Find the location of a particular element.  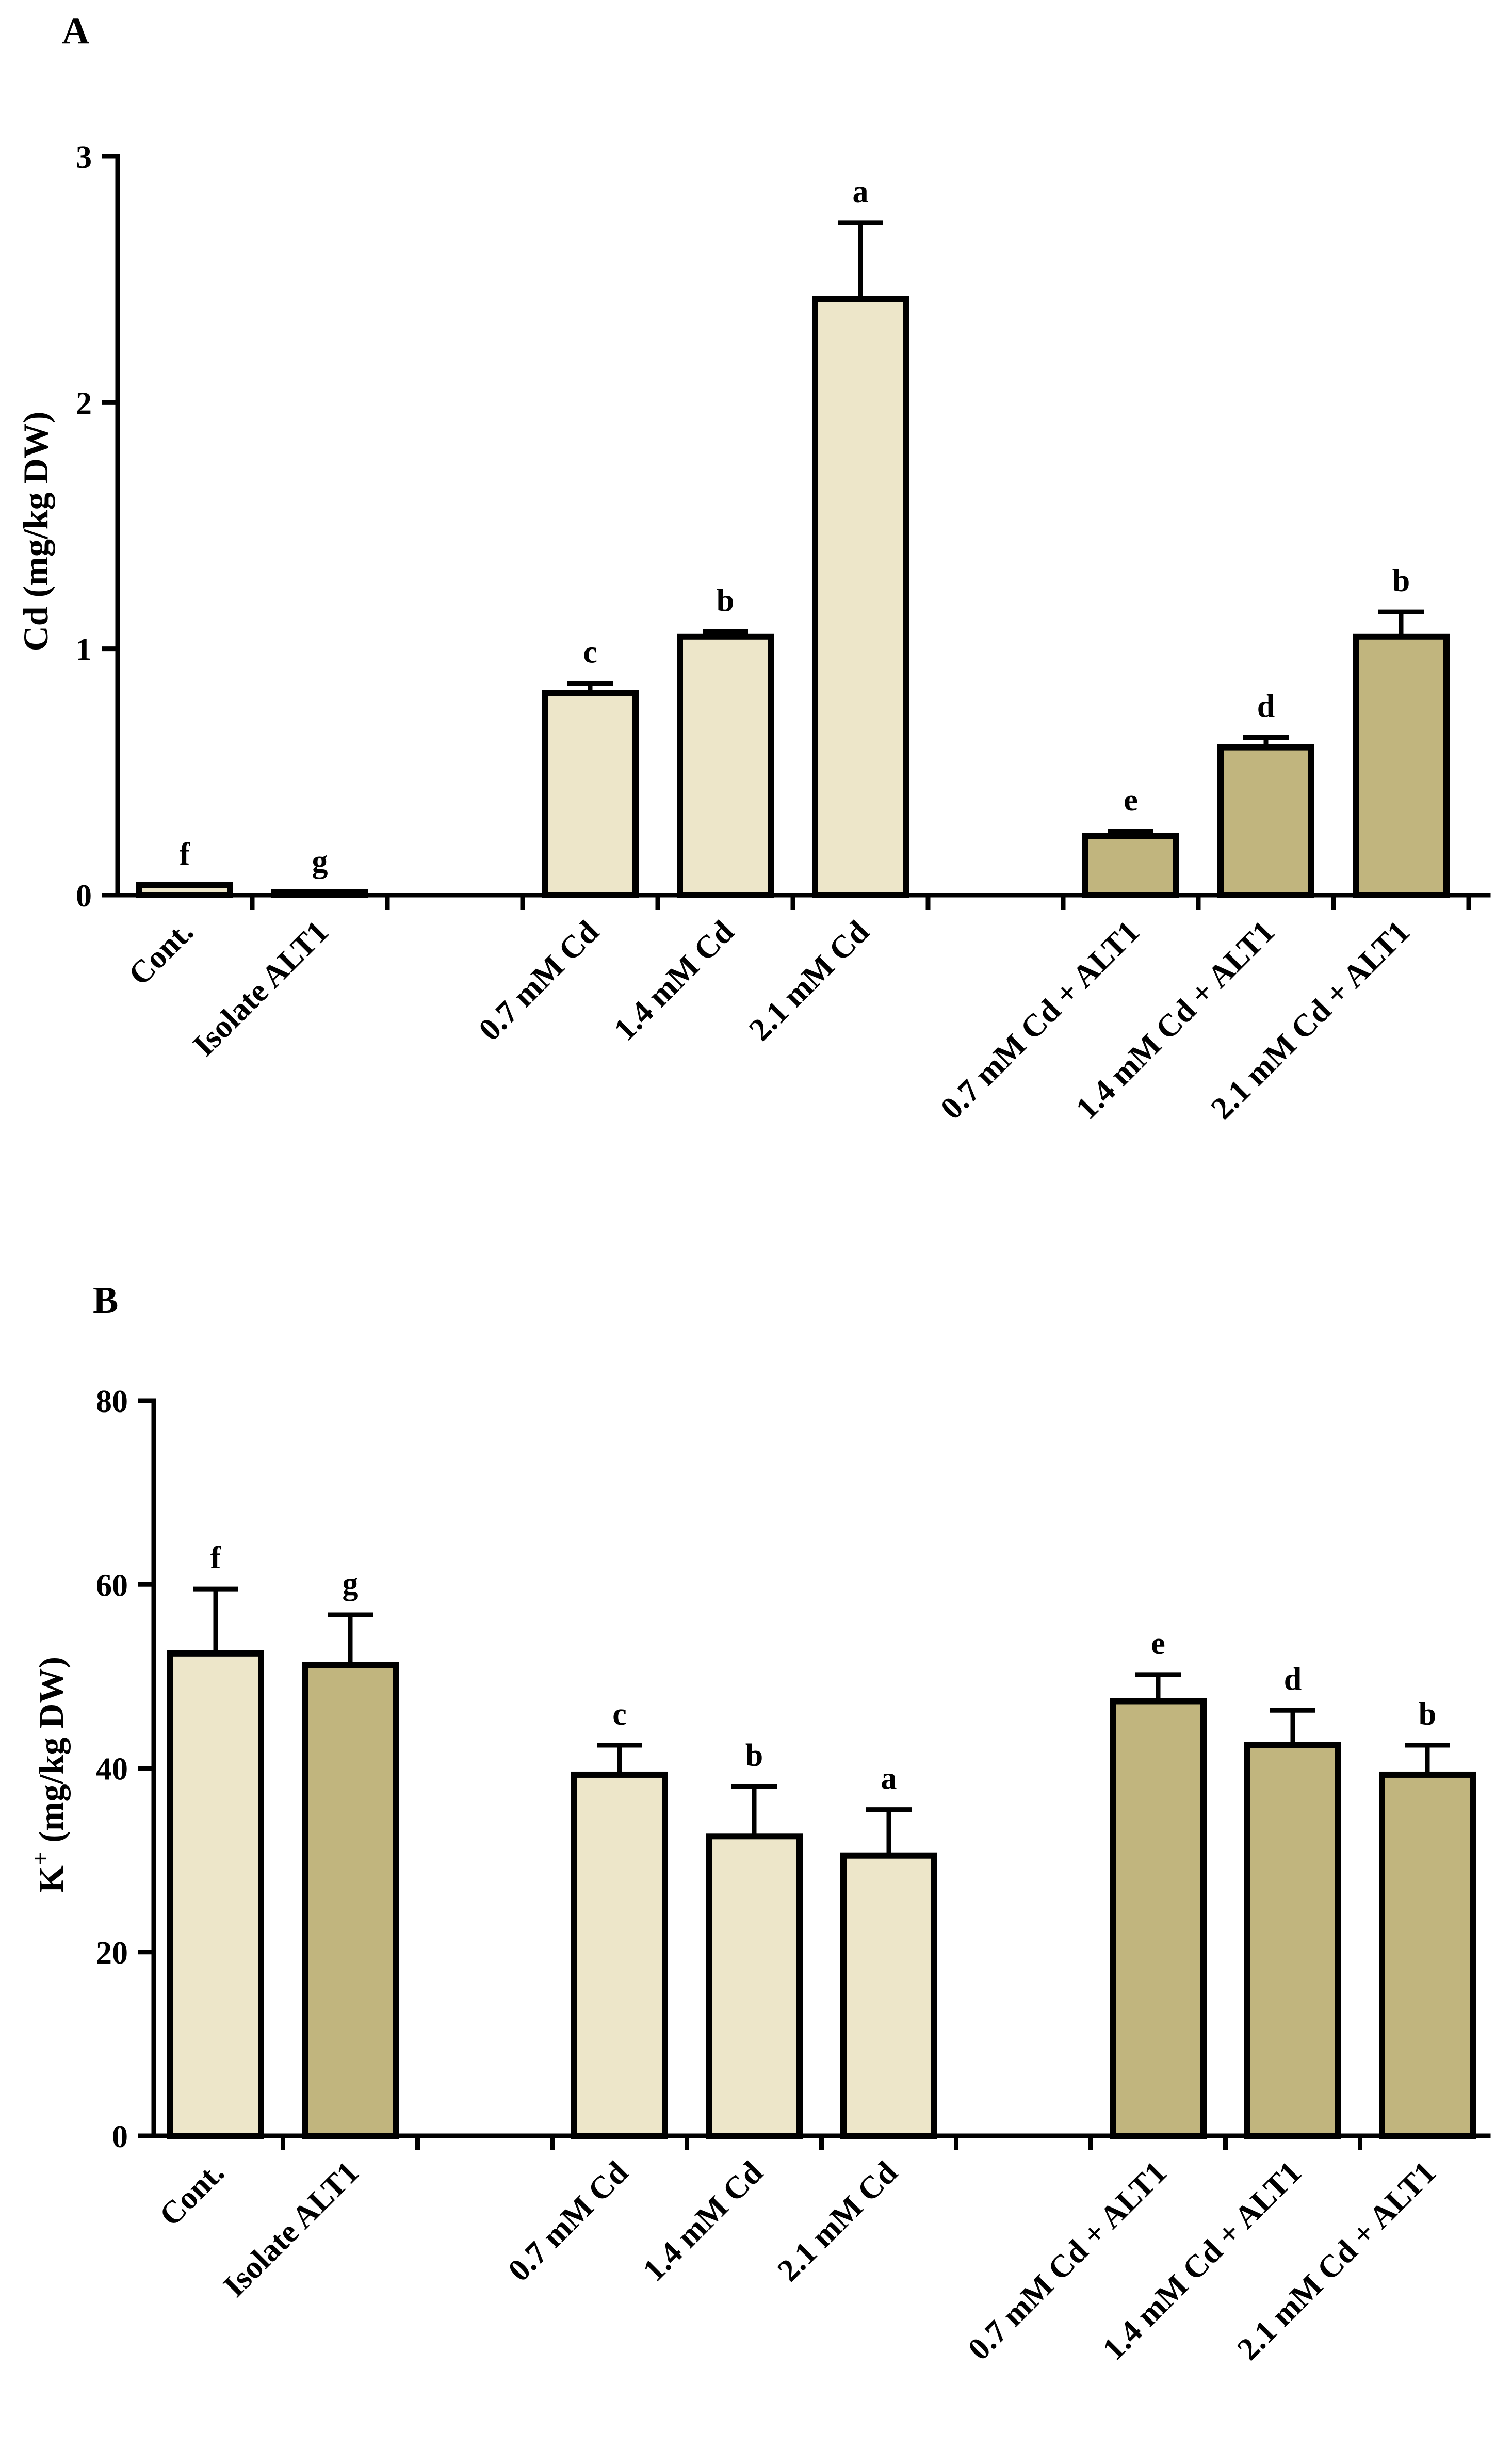

panel-b-x-ticks is located at coordinates (821, 2143).